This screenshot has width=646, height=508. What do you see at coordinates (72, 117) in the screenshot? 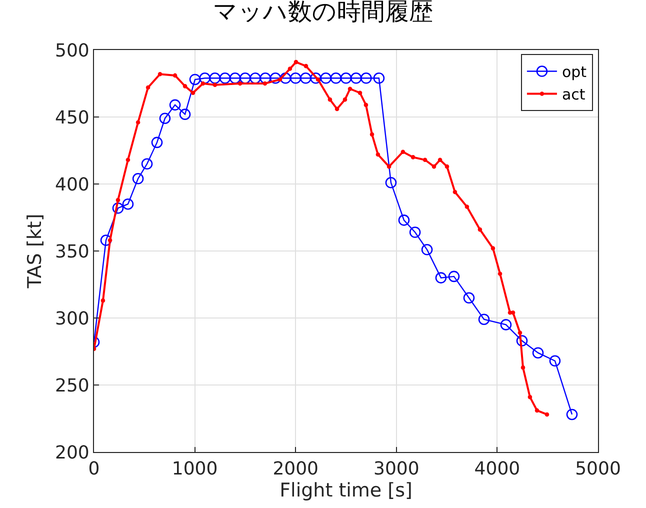
I see `y-tick-label: 450` at bounding box center [72, 117].